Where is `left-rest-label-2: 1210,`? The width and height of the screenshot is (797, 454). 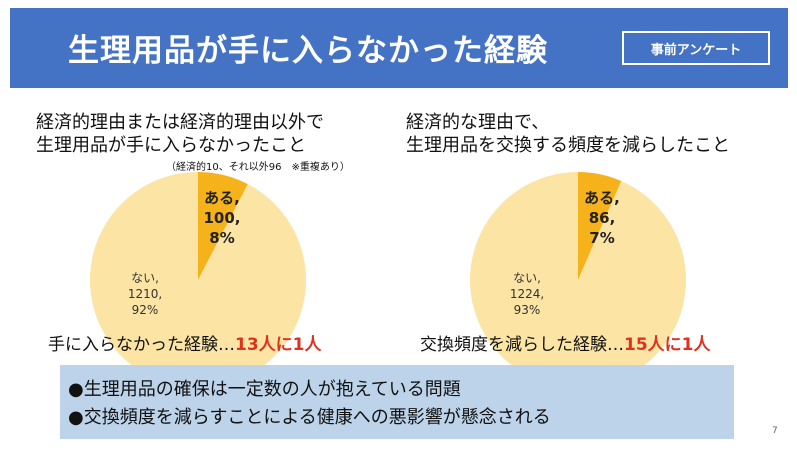
left-rest-label-2: 1210, is located at coordinates (145, 294).